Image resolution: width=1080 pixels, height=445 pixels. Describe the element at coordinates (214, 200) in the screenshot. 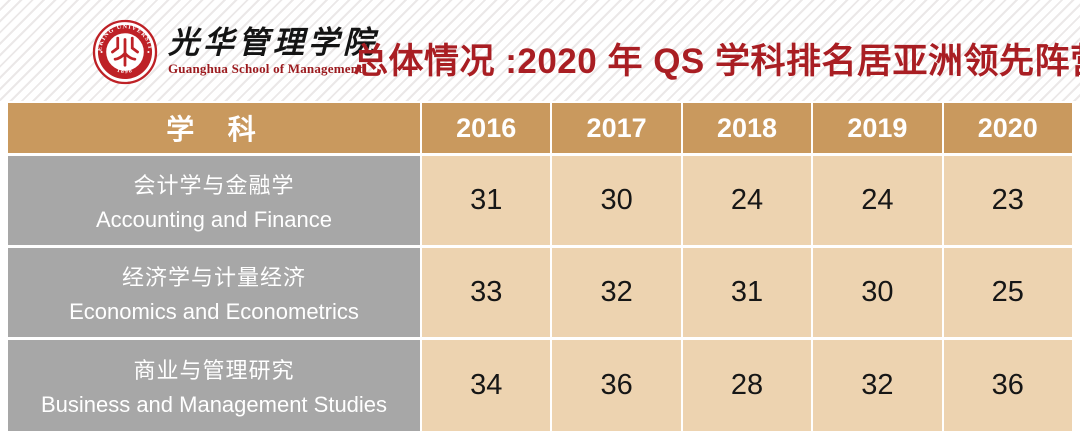

I see `subject-cell-accounting-finance: 会计学与金融学 Accounting and Finance` at that location.